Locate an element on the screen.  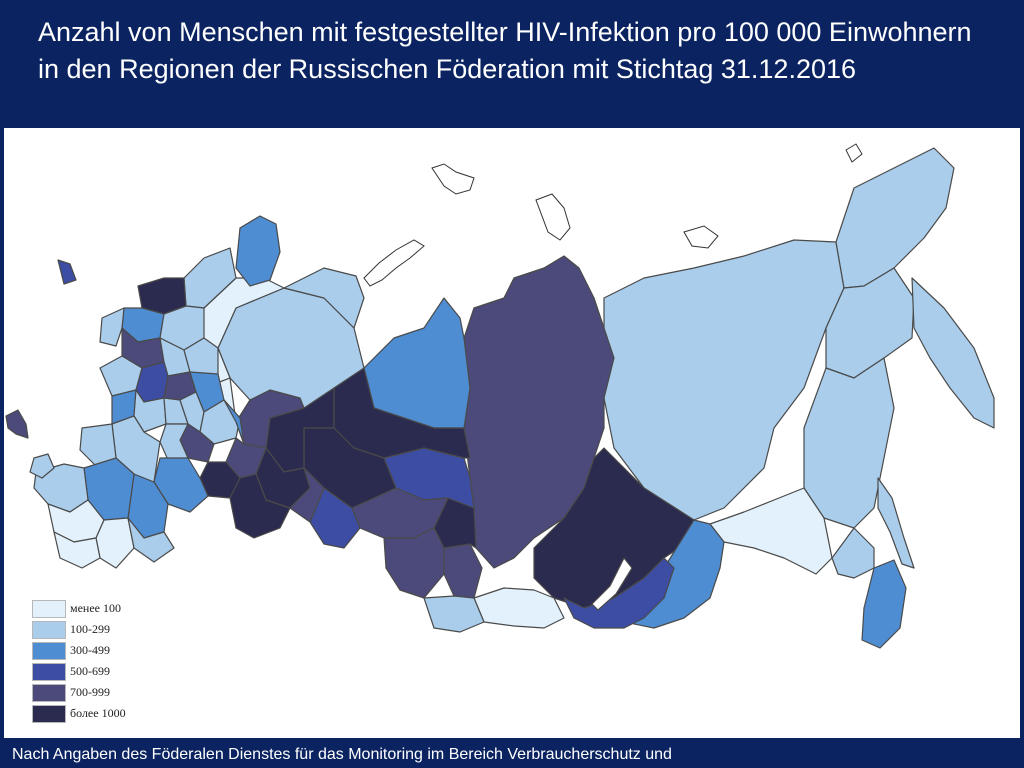
legend-item: более 1000 is located at coordinates (87, 714).